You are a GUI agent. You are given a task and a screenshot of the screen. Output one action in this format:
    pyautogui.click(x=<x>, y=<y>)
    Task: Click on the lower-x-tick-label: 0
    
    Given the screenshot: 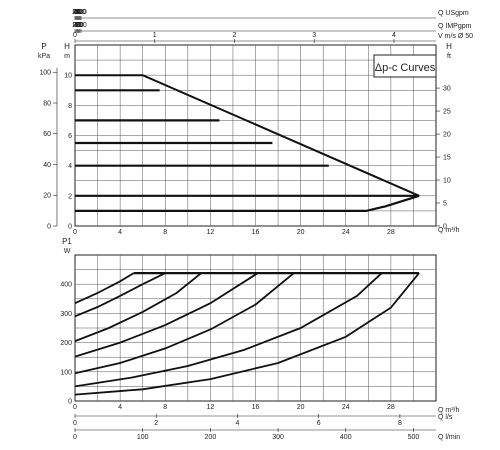 What is the action you would take?
    pyautogui.click(x=75, y=407)
    